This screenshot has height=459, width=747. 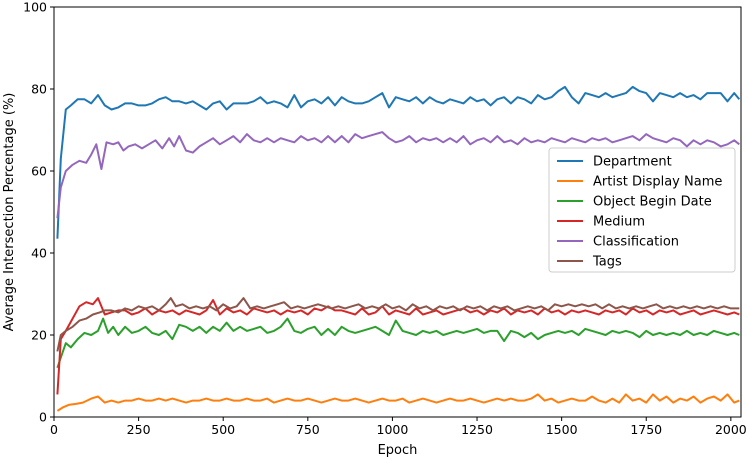 What do you see at coordinates (35, 7) in the screenshot?
I see `y-tick-label: 100` at bounding box center [35, 7].